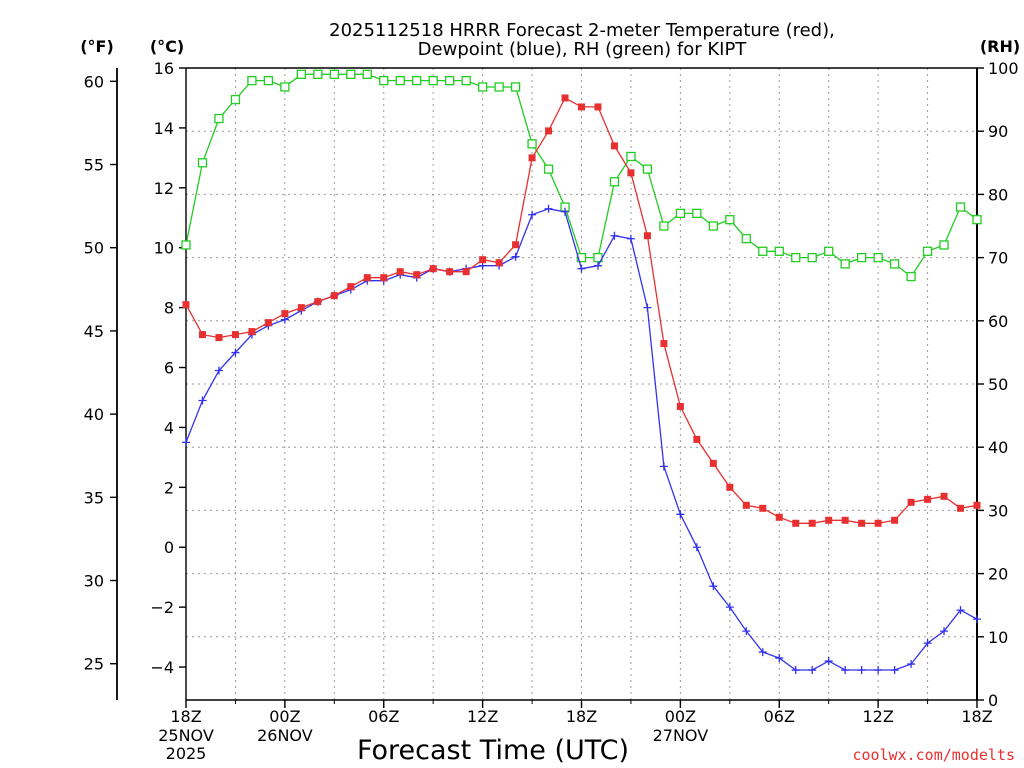 The height and width of the screenshot is (768, 1024). What do you see at coordinates (933, 755) in the screenshot?
I see `website-credit: coolwx.com/modelts` at bounding box center [933, 755].